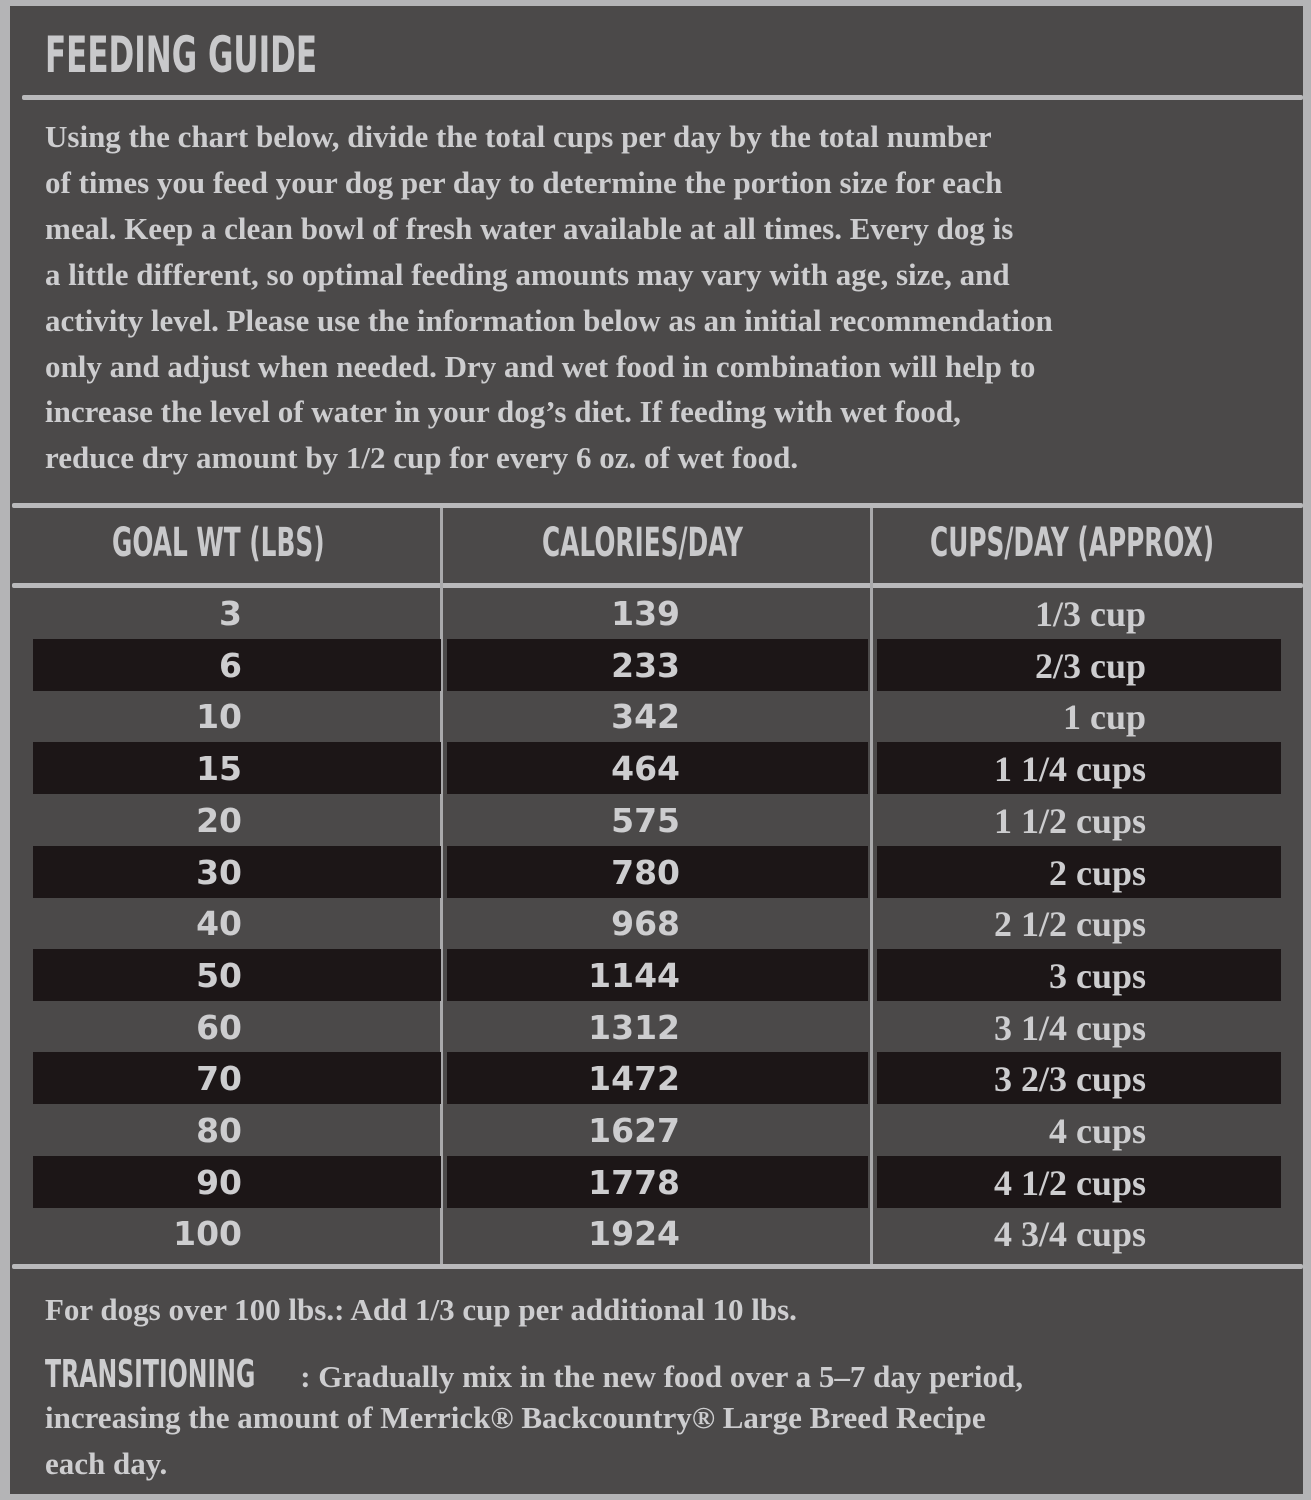 This screenshot has height=1500, width=1311. Describe the element at coordinates (219, 1027) in the screenshot. I see `goal-weight-cell: 60` at that location.